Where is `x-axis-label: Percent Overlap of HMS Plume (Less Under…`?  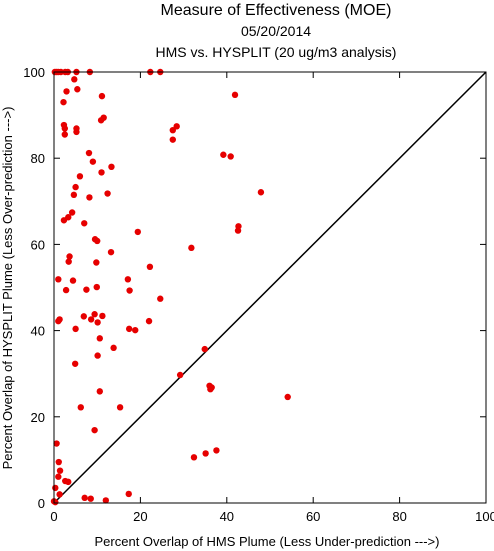
x-axis-label: Percent Overlap of HMS Plume (Less Under… is located at coordinates (267, 541).